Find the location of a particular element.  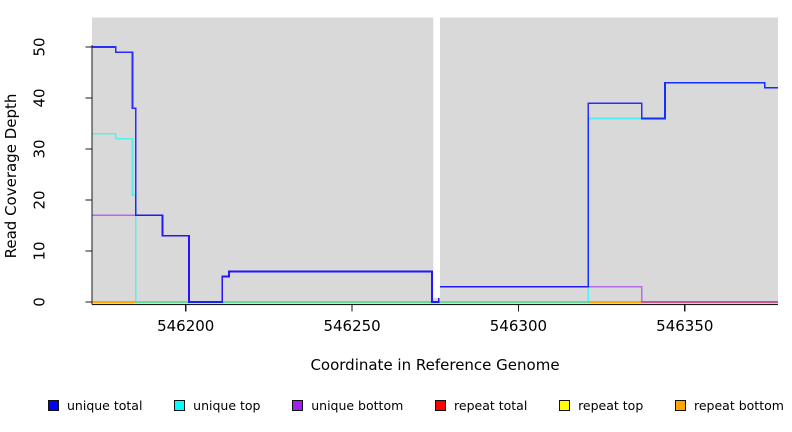

y-tick-label: 30 is located at coordinates (40, 148).